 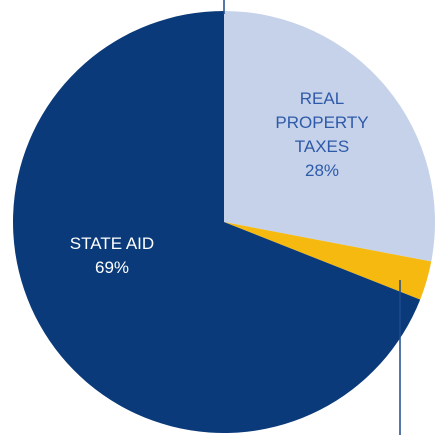 What do you see at coordinates (112, 243) in the screenshot?
I see `slice-label-line: STATE AID` at bounding box center [112, 243].